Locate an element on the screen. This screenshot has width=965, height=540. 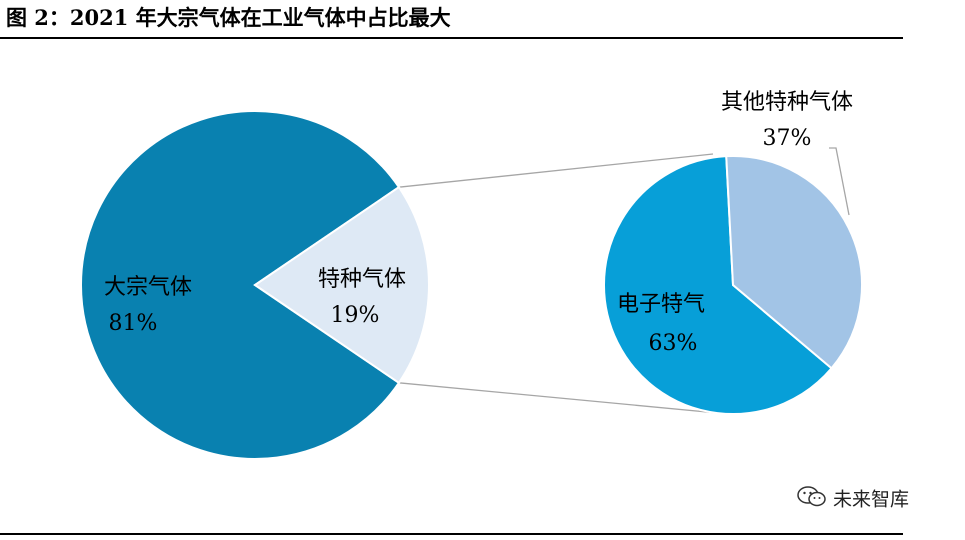
value-bulk-gas: 81% is located at coordinates (133, 323).